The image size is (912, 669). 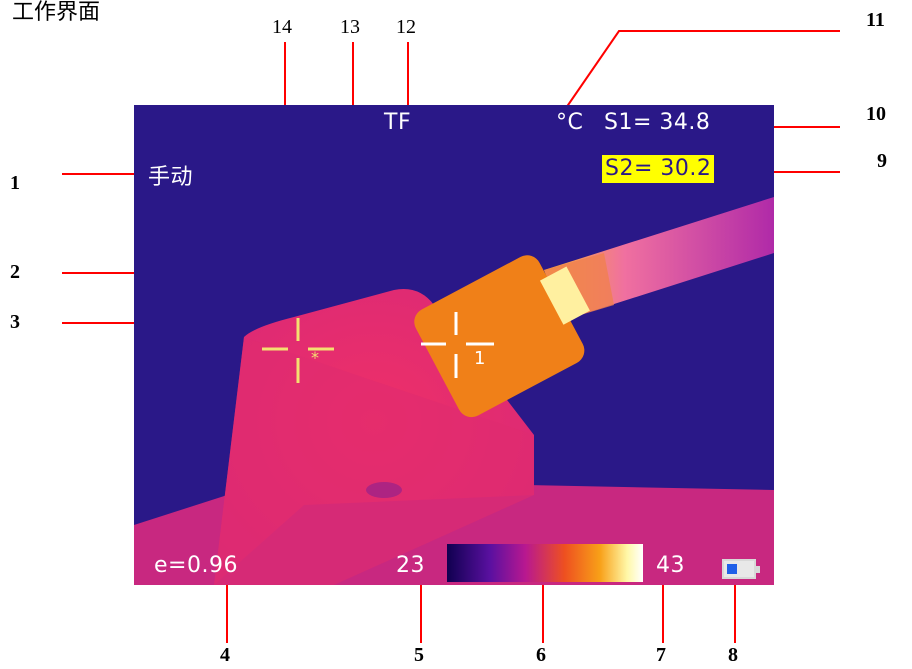 I want to click on callout-6: 6, so click(x=541, y=655).